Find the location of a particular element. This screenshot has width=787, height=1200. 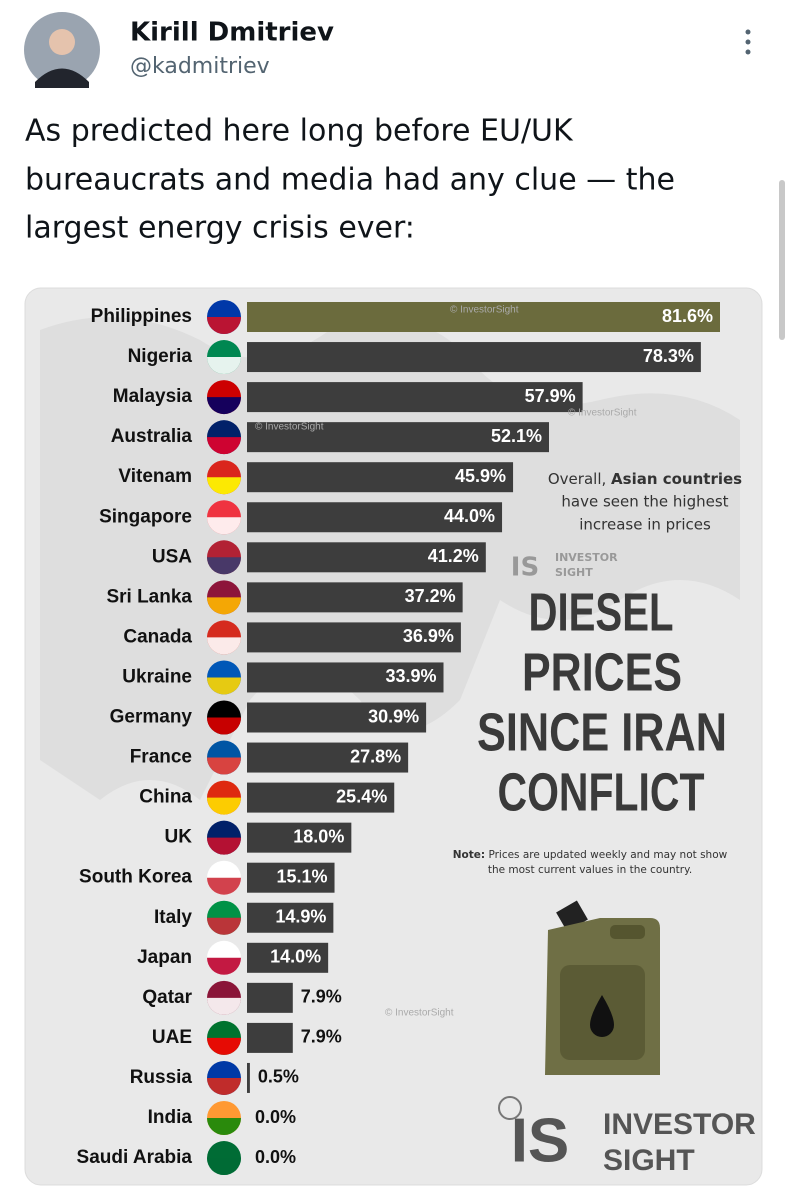

country-label: Italy is located at coordinates (173, 917).